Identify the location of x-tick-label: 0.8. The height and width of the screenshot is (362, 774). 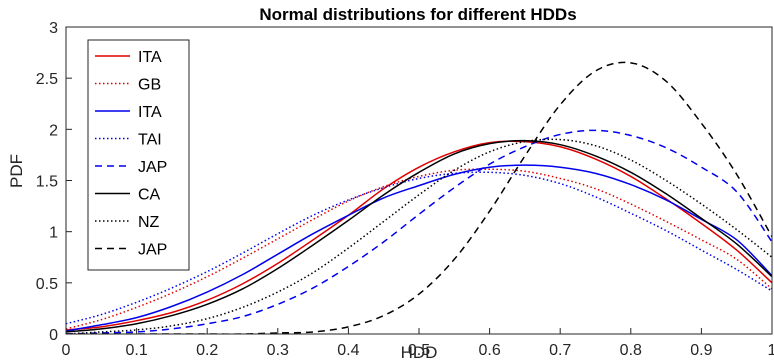
(631, 350).